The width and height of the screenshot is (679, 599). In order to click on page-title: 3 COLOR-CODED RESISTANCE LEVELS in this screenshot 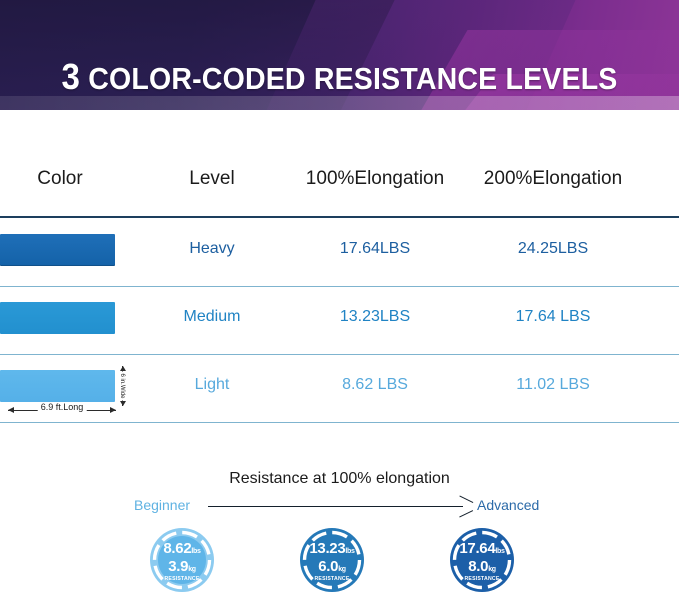, I will do `click(339, 77)`.